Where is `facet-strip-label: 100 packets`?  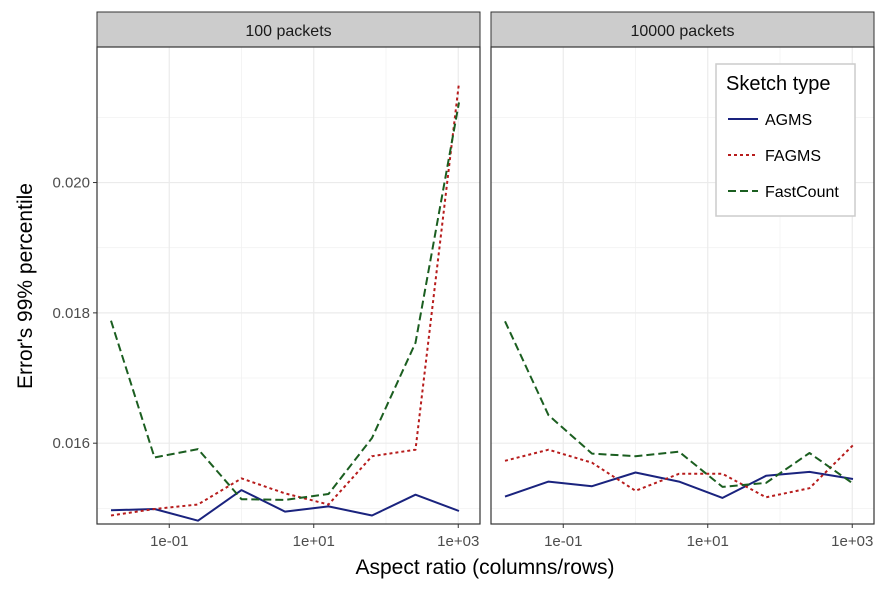
facet-strip-label: 100 packets is located at coordinates (288, 31).